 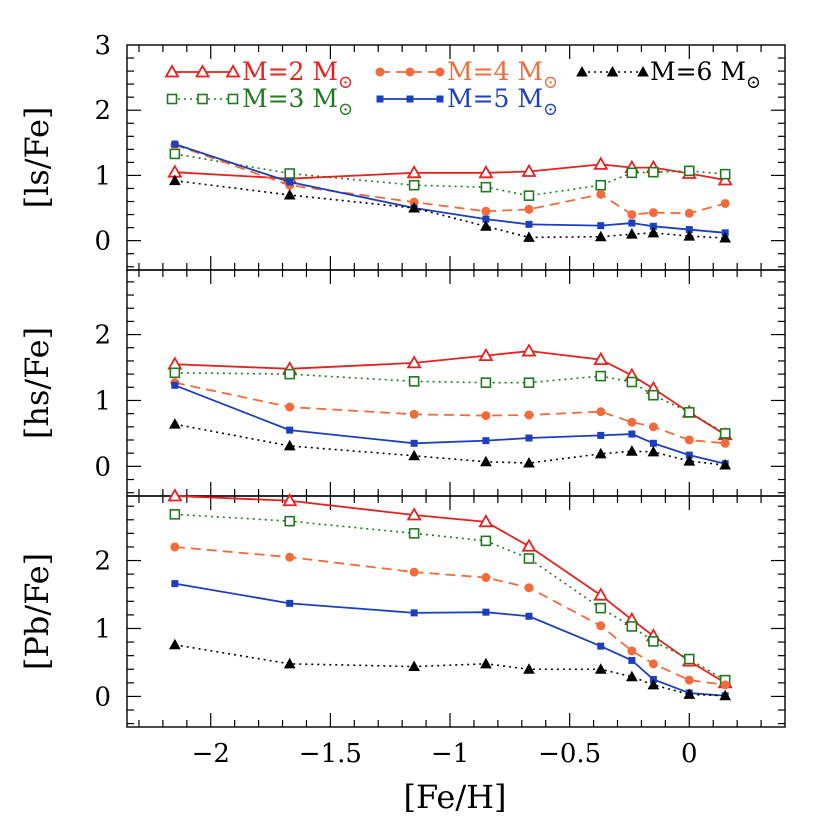 What do you see at coordinates (705, 75) in the screenshot?
I see `legend-label: M=6 M⊙` at bounding box center [705, 75].